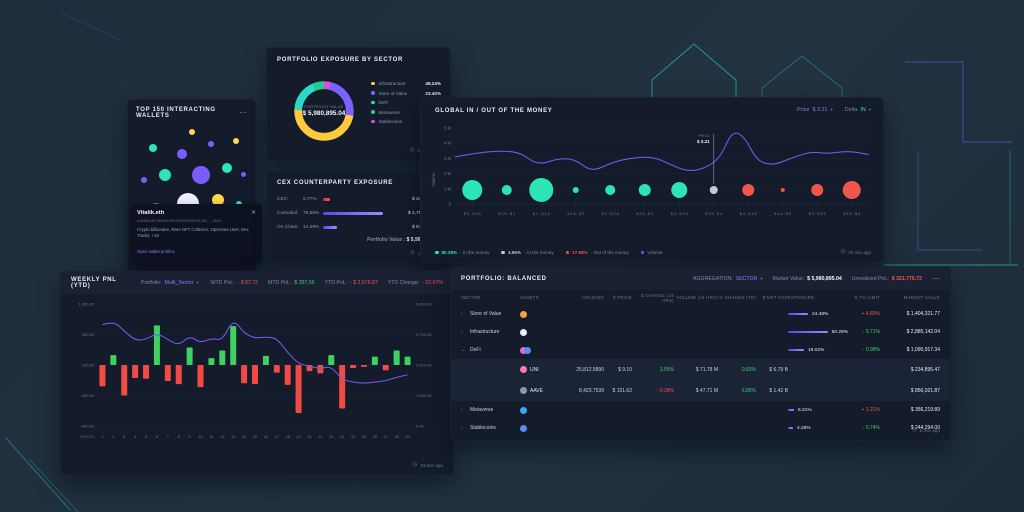  What do you see at coordinates (700, 350) in the screenshot?
I see `sector-row-defi: ⌄ DeFi 19.02% - 0.98% $ 1,090,917.34` at bounding box center [700, 350].